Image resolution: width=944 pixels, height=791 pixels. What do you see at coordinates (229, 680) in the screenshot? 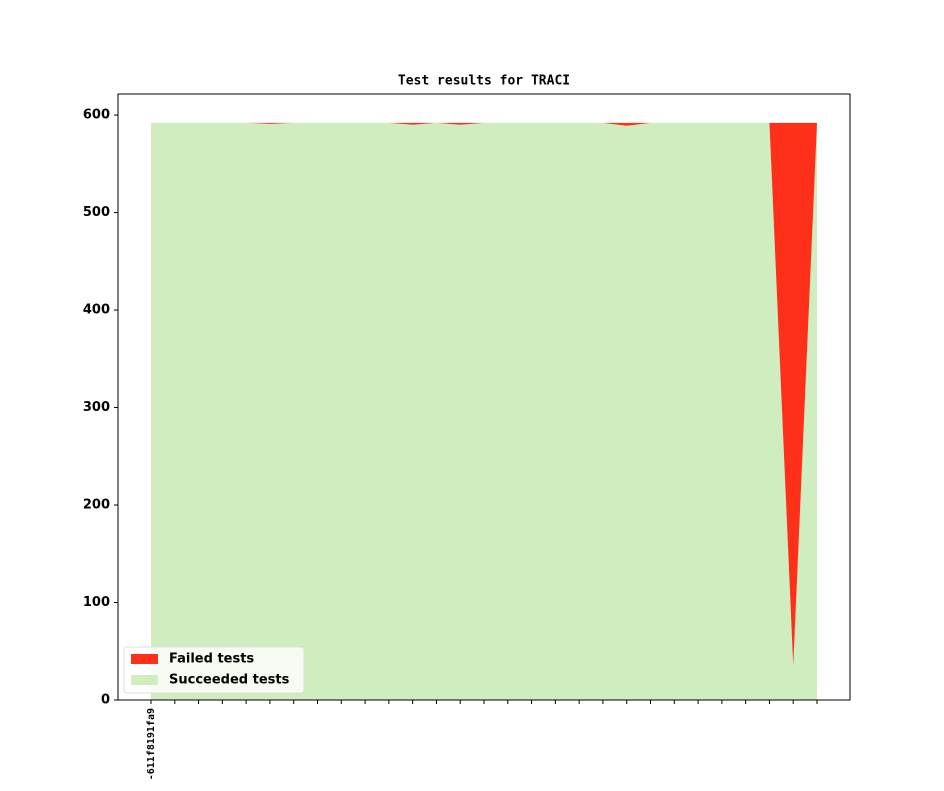
I see `legend-label: Succeeded tests` at bounding box center [229, 680].